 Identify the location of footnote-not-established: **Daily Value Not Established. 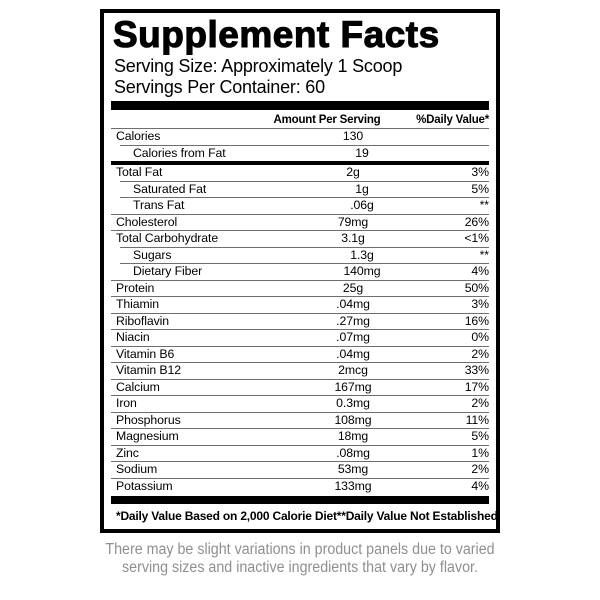
(417, 516).